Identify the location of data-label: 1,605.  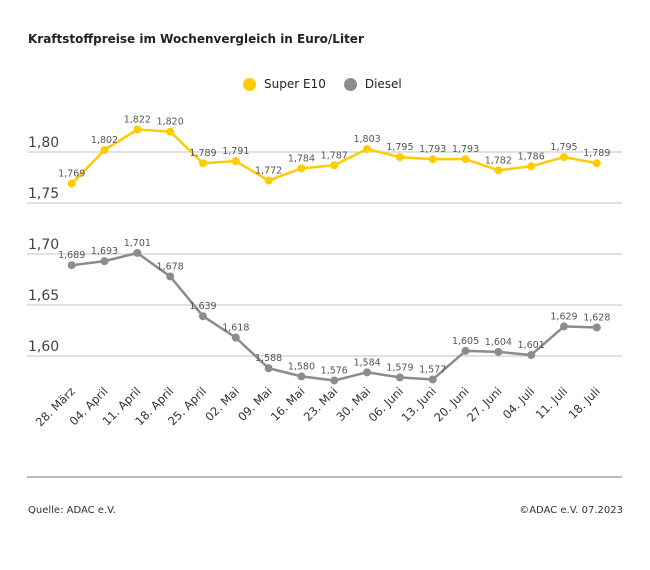
(465, 341).